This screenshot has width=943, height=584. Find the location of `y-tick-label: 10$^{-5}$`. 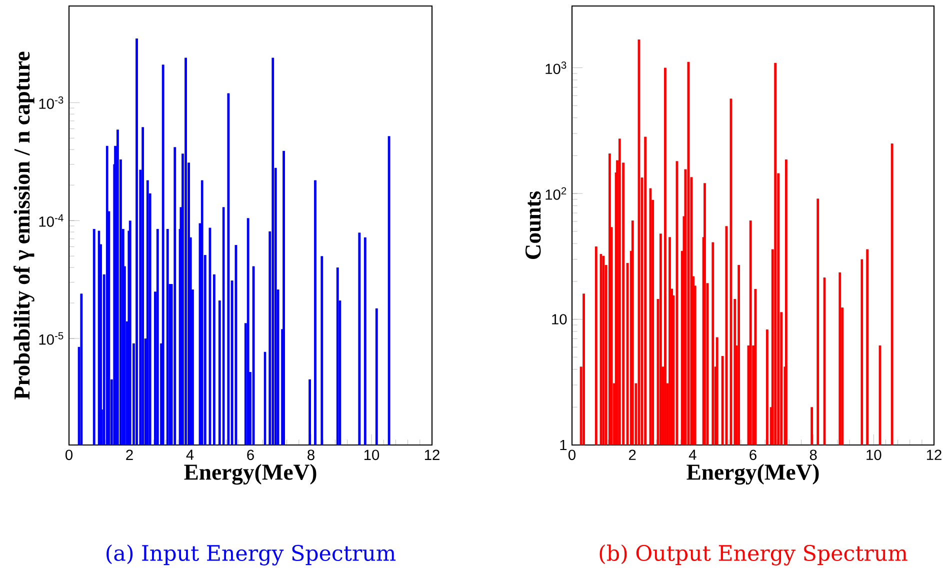

y-tick-label: 10$^{-5}$ is located at coordinates (51, 338).